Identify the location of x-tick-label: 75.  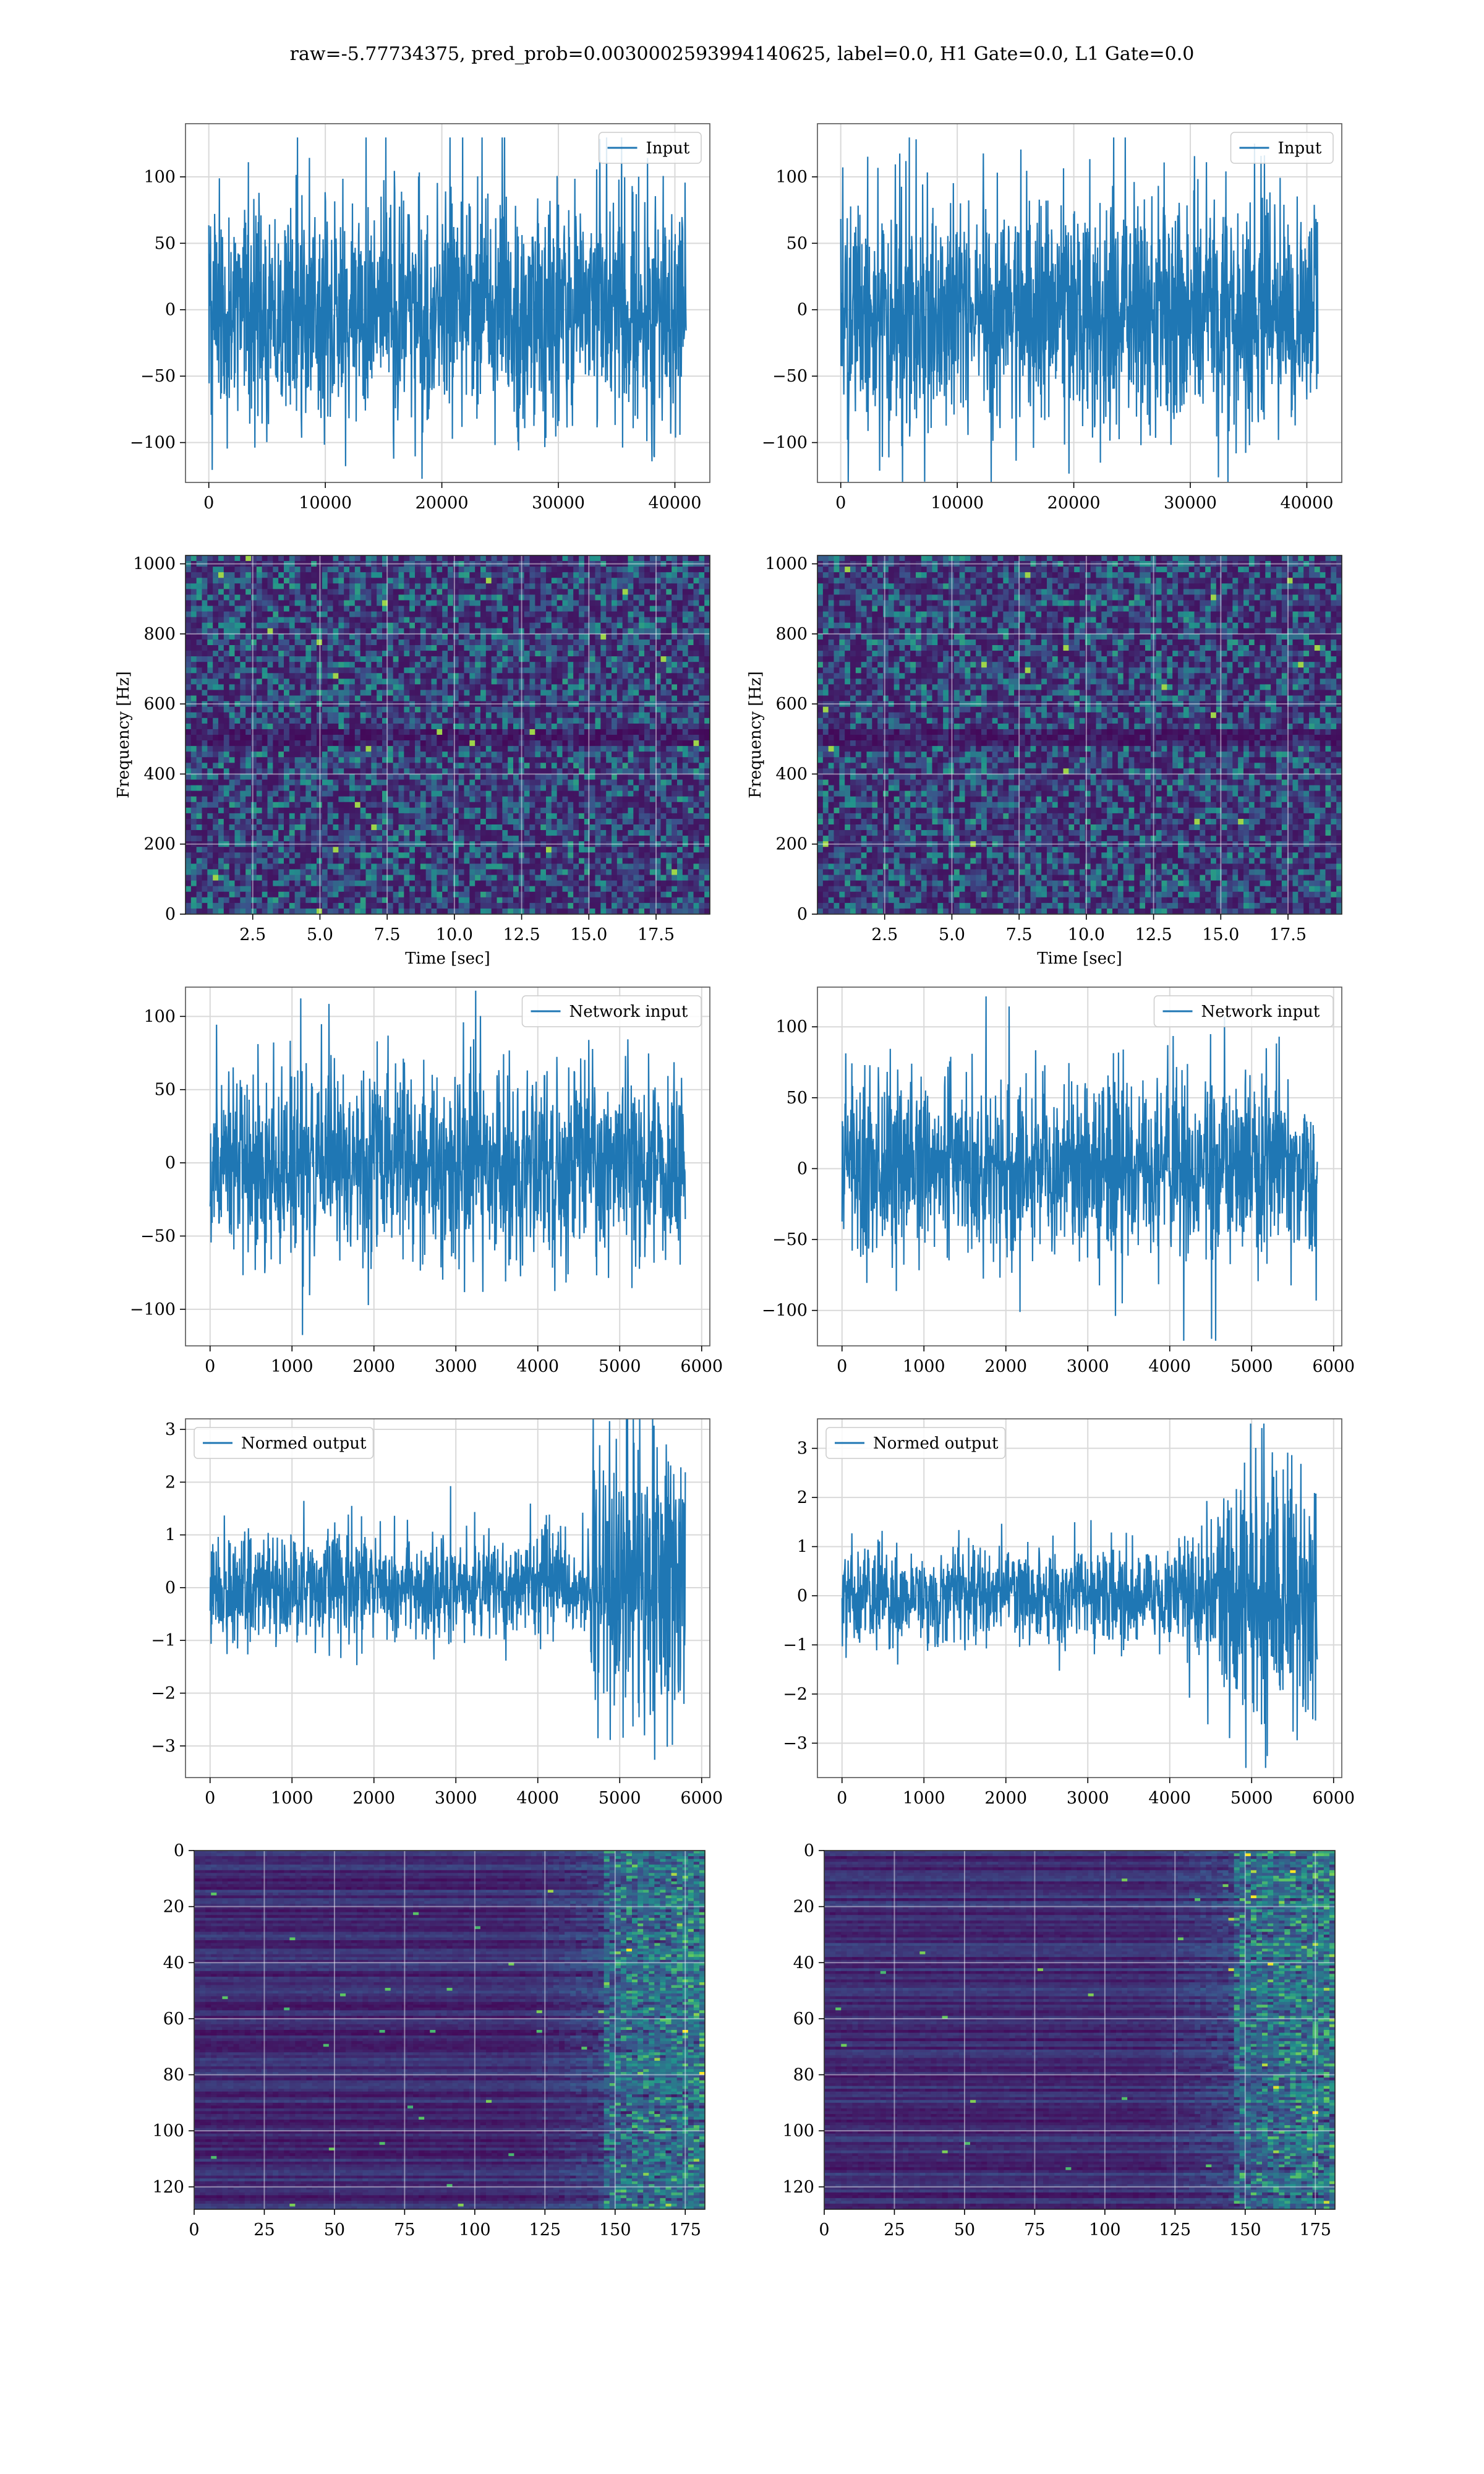
(404, 2230).